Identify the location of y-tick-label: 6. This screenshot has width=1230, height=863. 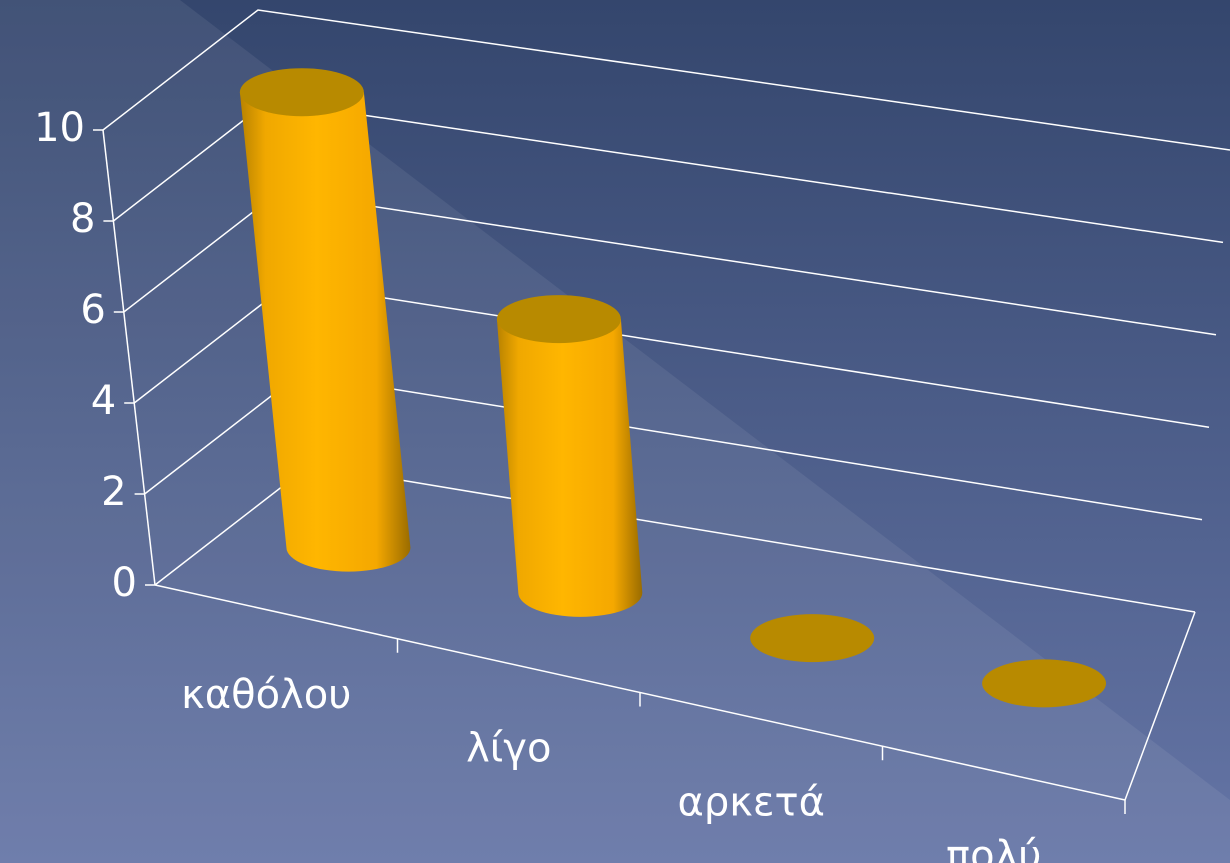
(92, 310).